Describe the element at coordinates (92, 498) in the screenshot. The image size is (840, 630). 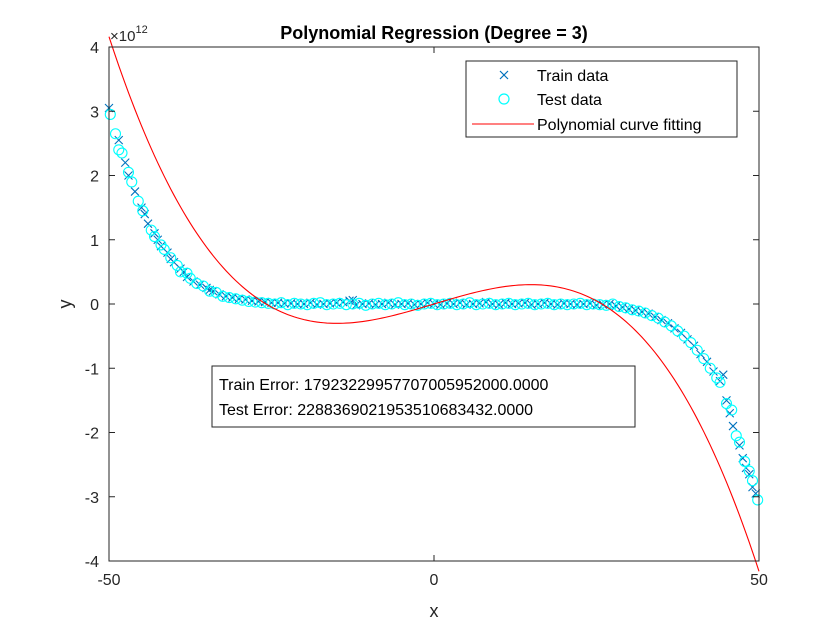
I see `y-tick-label: -3` at that location.